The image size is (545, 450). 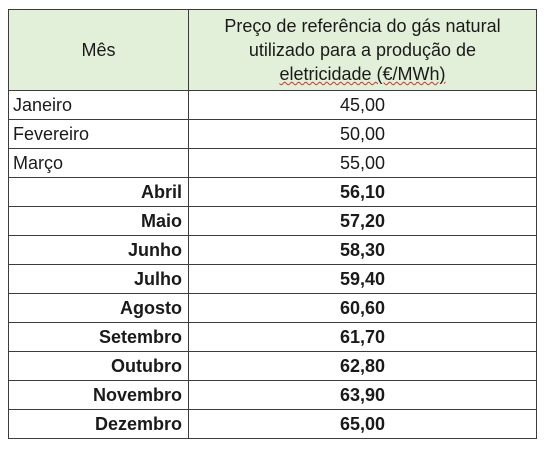 What do you see at coordinates (362, 74) in the screenshot?
I see `header-price-line-3: eletricidade (€/MWh)` at bounding box center [362, 74].